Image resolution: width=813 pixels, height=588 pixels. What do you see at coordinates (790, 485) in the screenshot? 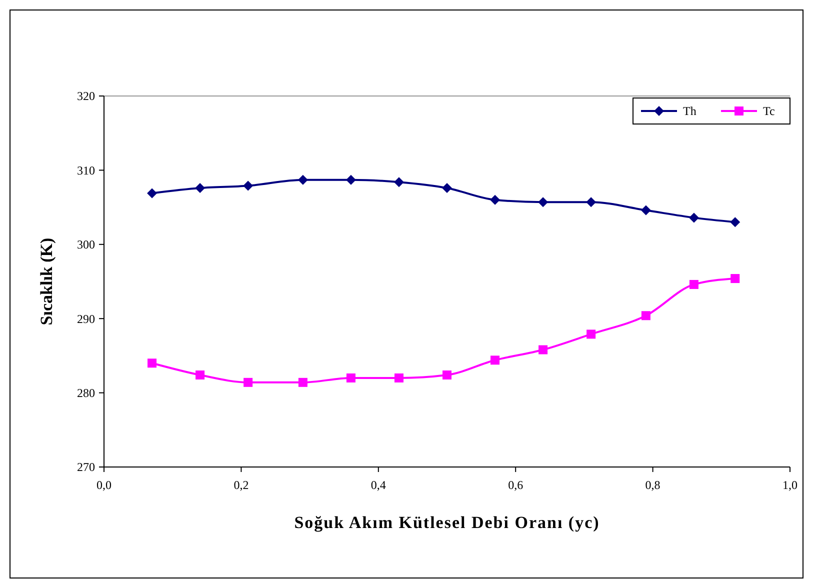
I see `x-tick-label: 1,0` at bounding box center [790, 485].